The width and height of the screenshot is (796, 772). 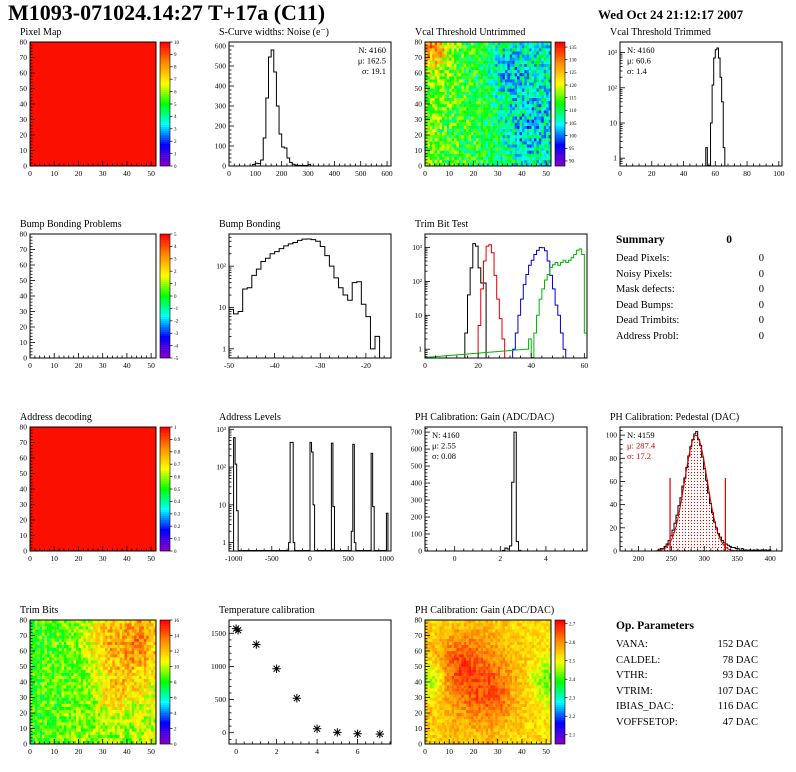 I want to click on chart-trim-bit-test: Trim Bit Test 0 20 40 60 1 10 10² 10³, so click(x=497, y=302).